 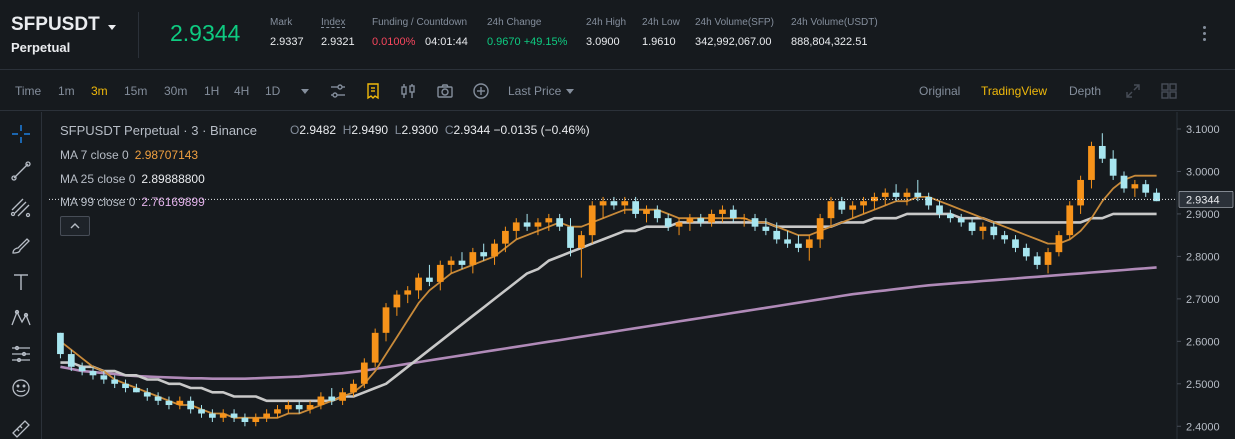 What do you see at coordinates (481, 91) in the screenshot?
I see `add-icon` at bounding box center [481, 91].